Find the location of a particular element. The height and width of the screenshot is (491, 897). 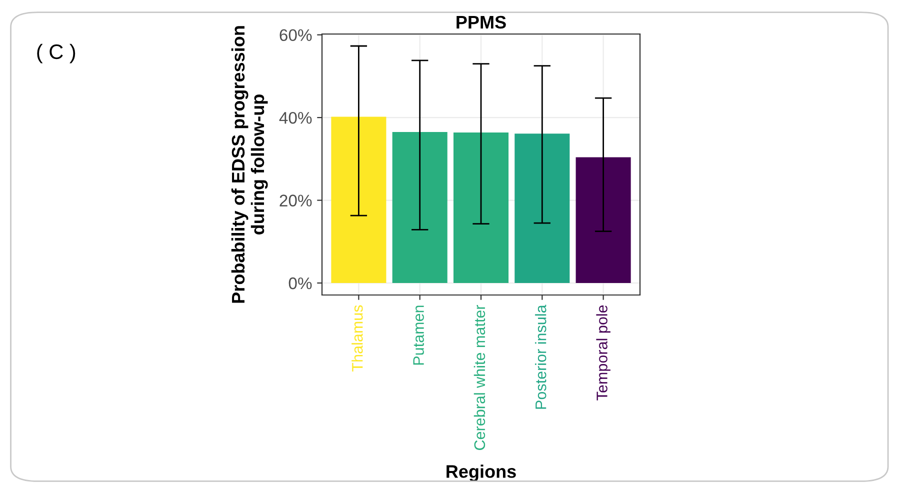

x-tick-label: Thalamus is located at coordinates (357, 338).